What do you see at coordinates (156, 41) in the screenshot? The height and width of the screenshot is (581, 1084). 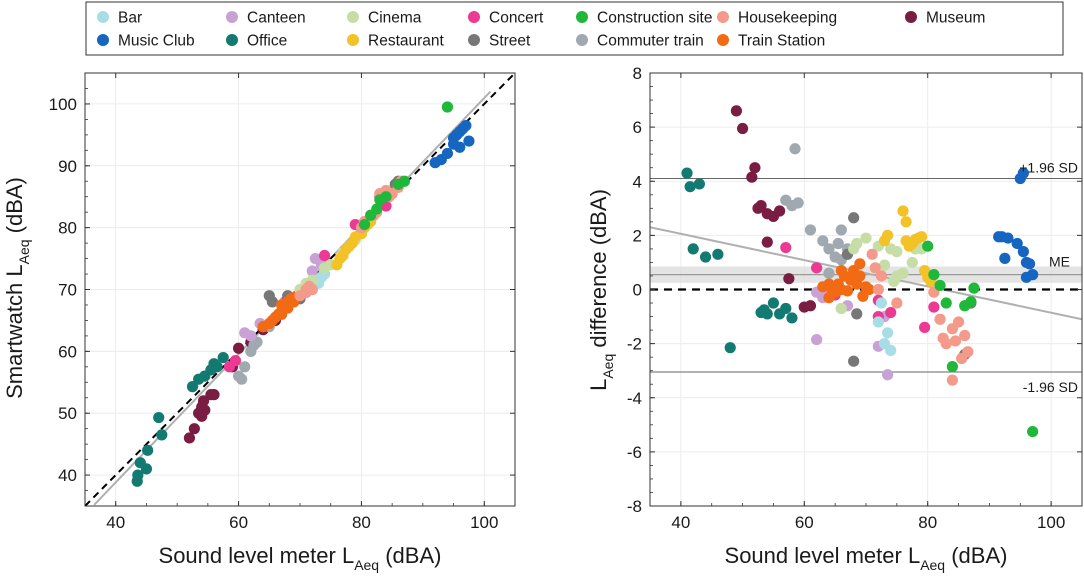 I see `legend-label-music-club: Music Club` at bounding box center [156, 41].